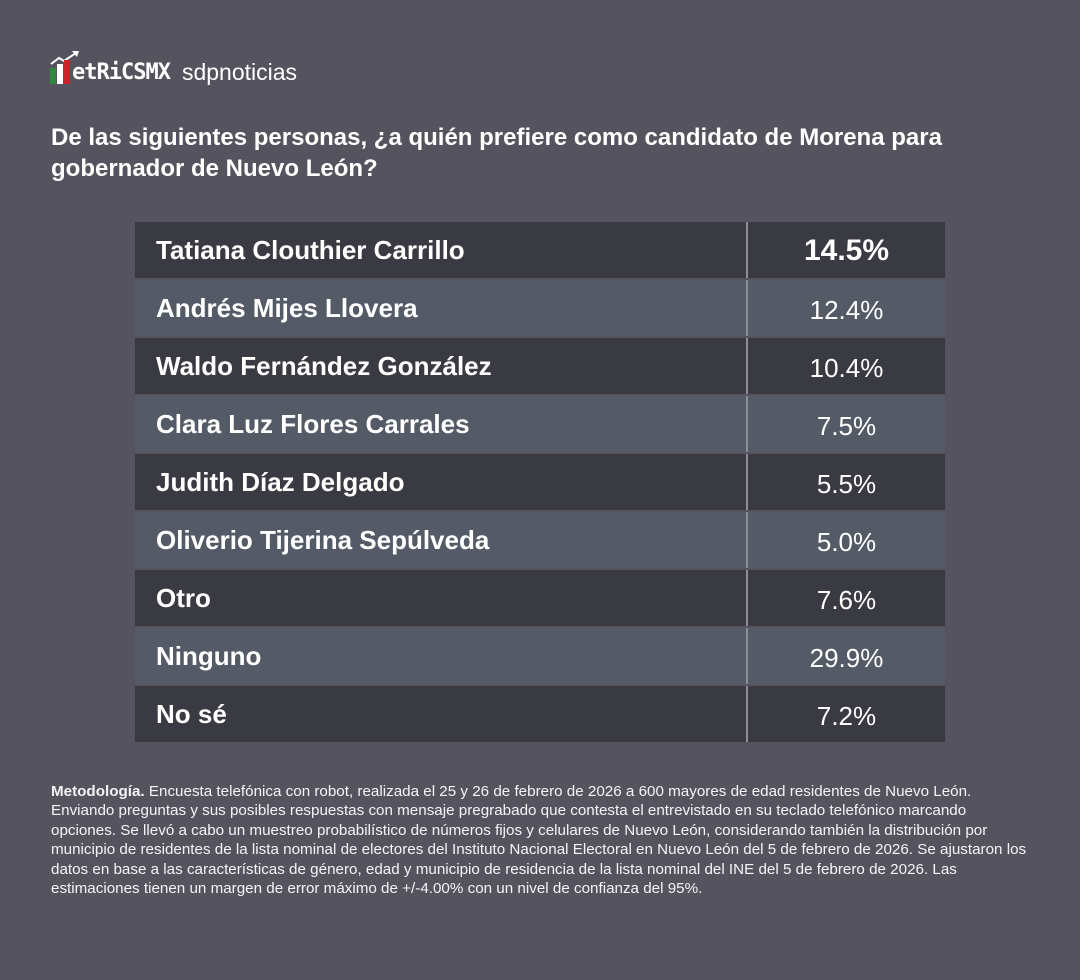 The height and width of the screenshot is (980, 1080). What do you see at coordinates (846, 426) in the screenshot?
I see `row-value: 7.5%` at bounding box center [846, 426].